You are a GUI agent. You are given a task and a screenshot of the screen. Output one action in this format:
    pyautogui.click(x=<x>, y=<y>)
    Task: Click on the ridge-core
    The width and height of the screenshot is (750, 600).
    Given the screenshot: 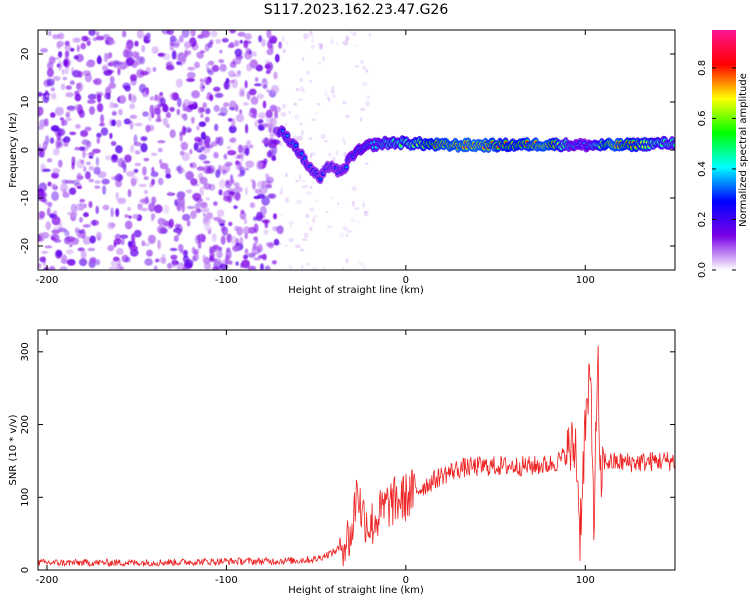 What is the action you would take?
    pyautogui.click(x=305, y=158)
    